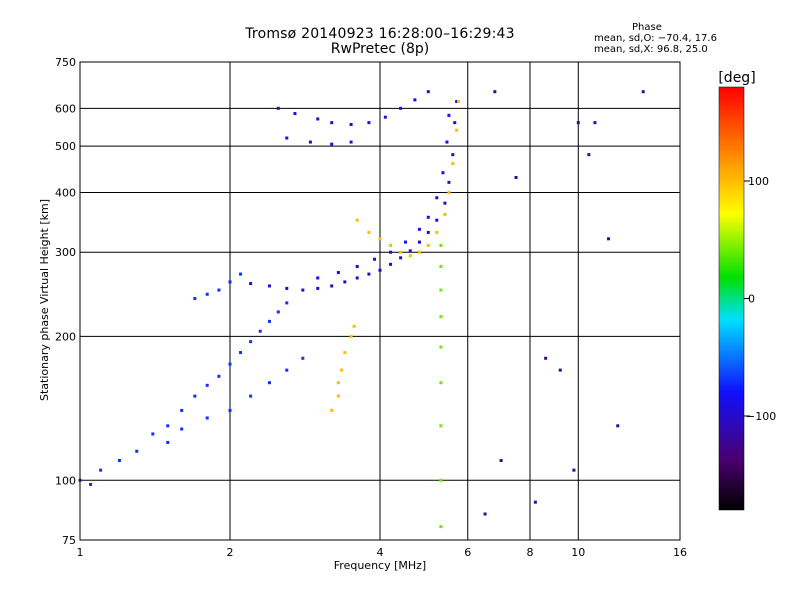 The width and height of the screenshot is (800, 600). I want to click on colorbar, so click(731, 298).